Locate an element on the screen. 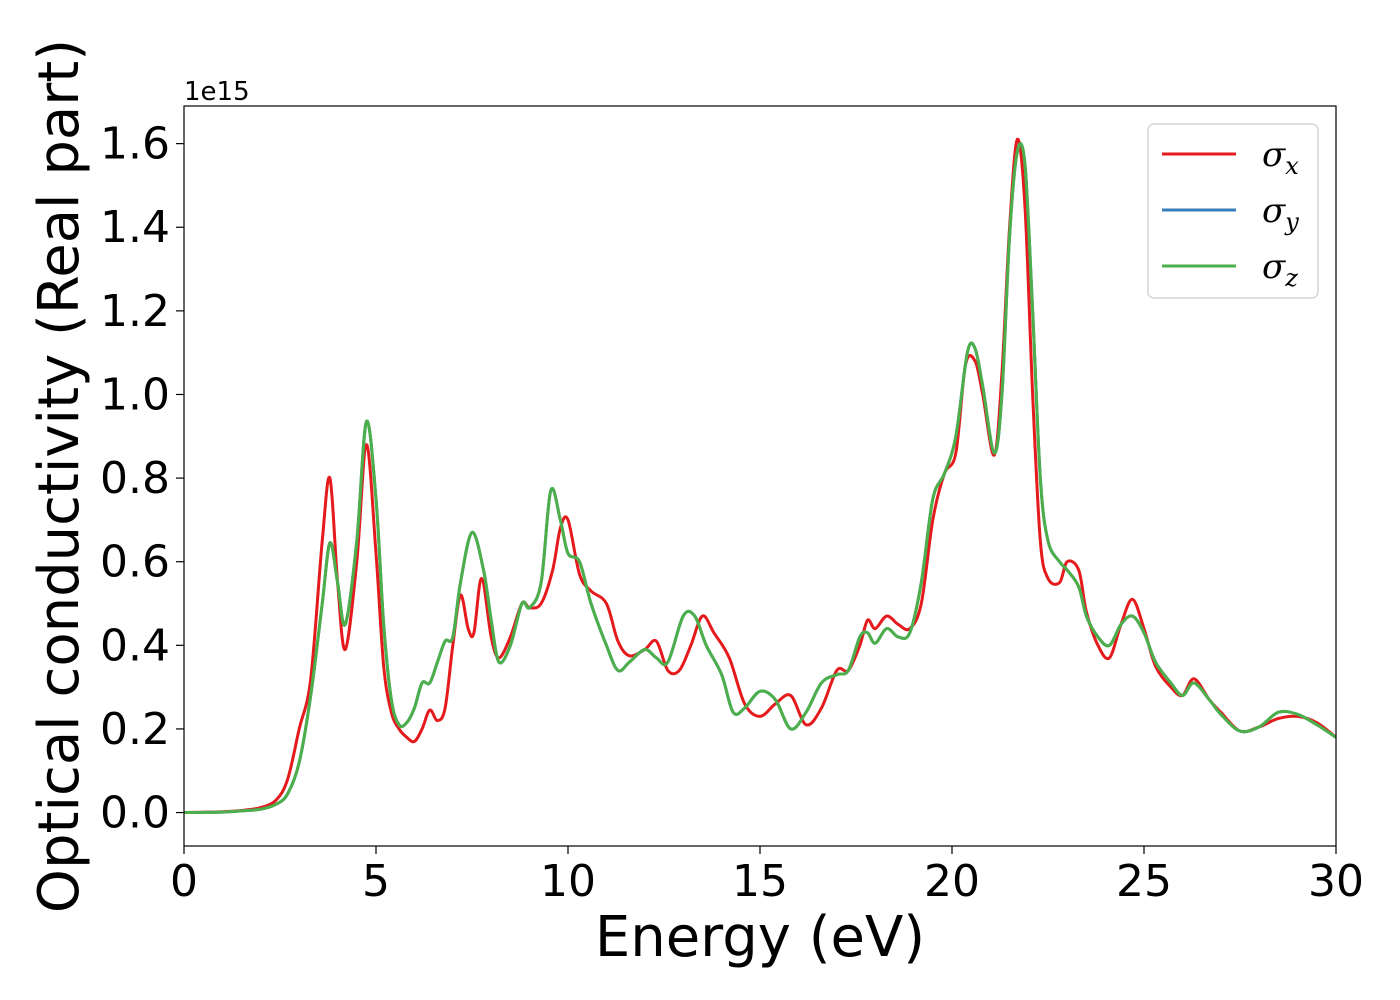  y-tick-label: 0.6 is located at coordinates (135, 562).